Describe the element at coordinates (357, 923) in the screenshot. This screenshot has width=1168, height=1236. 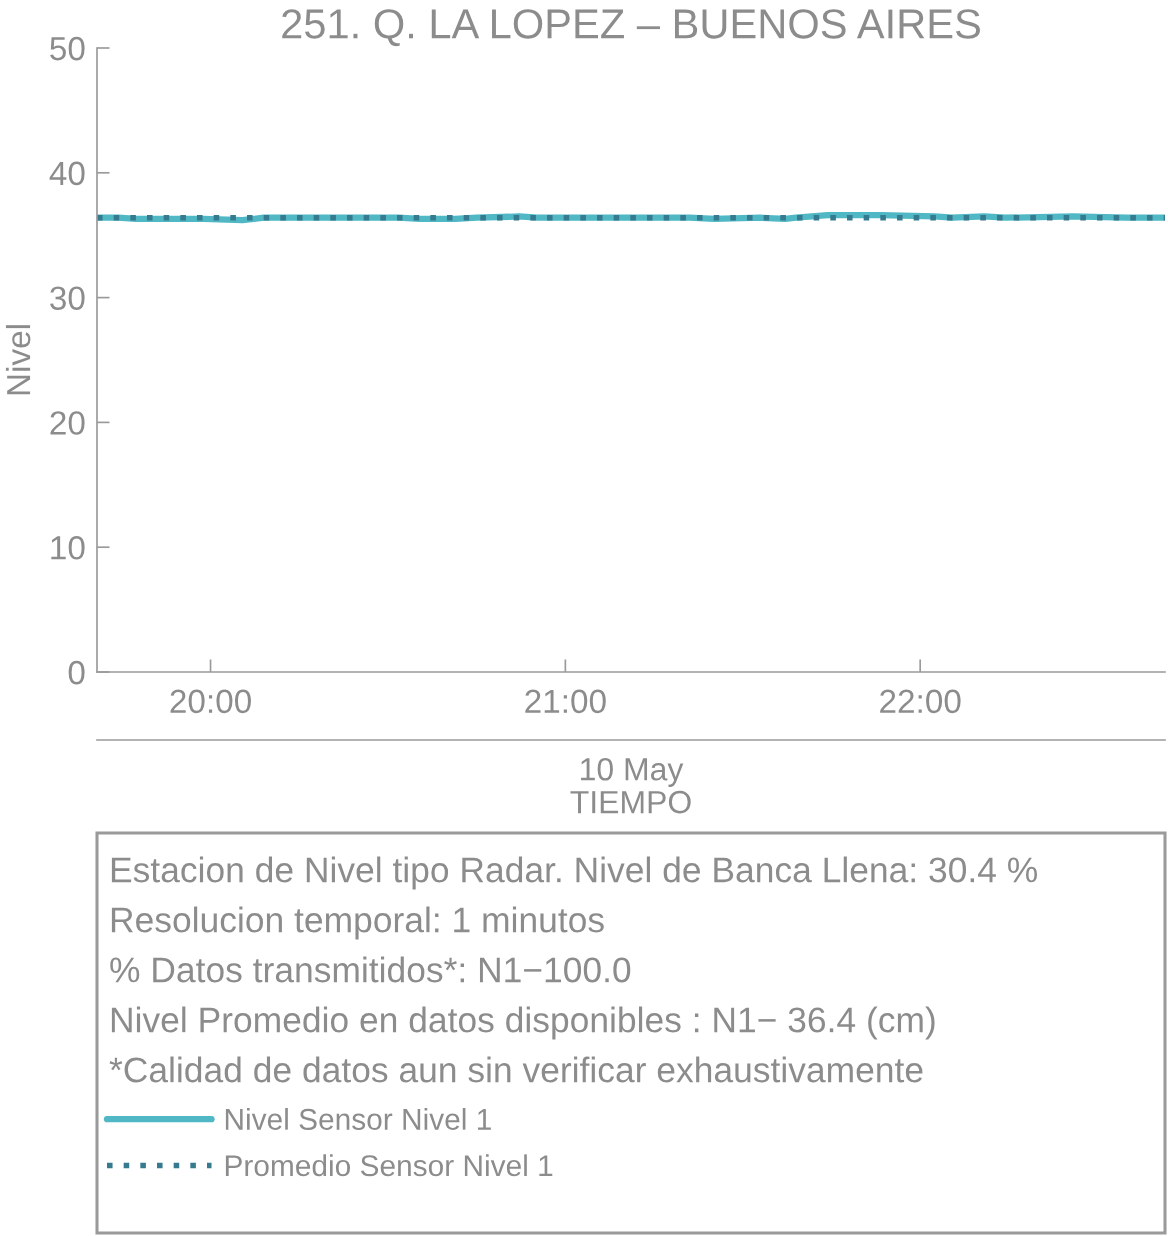
I see `text: Resolucion temporal: 1 minutos` at that location.